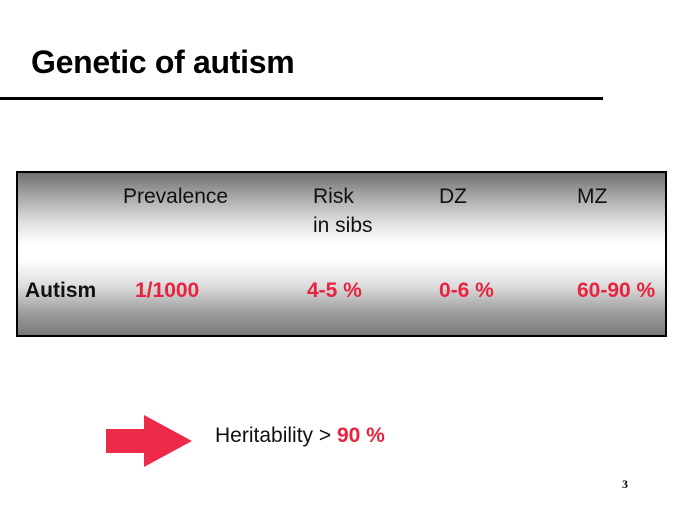  Describe the element at coordinates (163, 62) in the screenshot. I see `slide-title: Genetic of autism` at that location.